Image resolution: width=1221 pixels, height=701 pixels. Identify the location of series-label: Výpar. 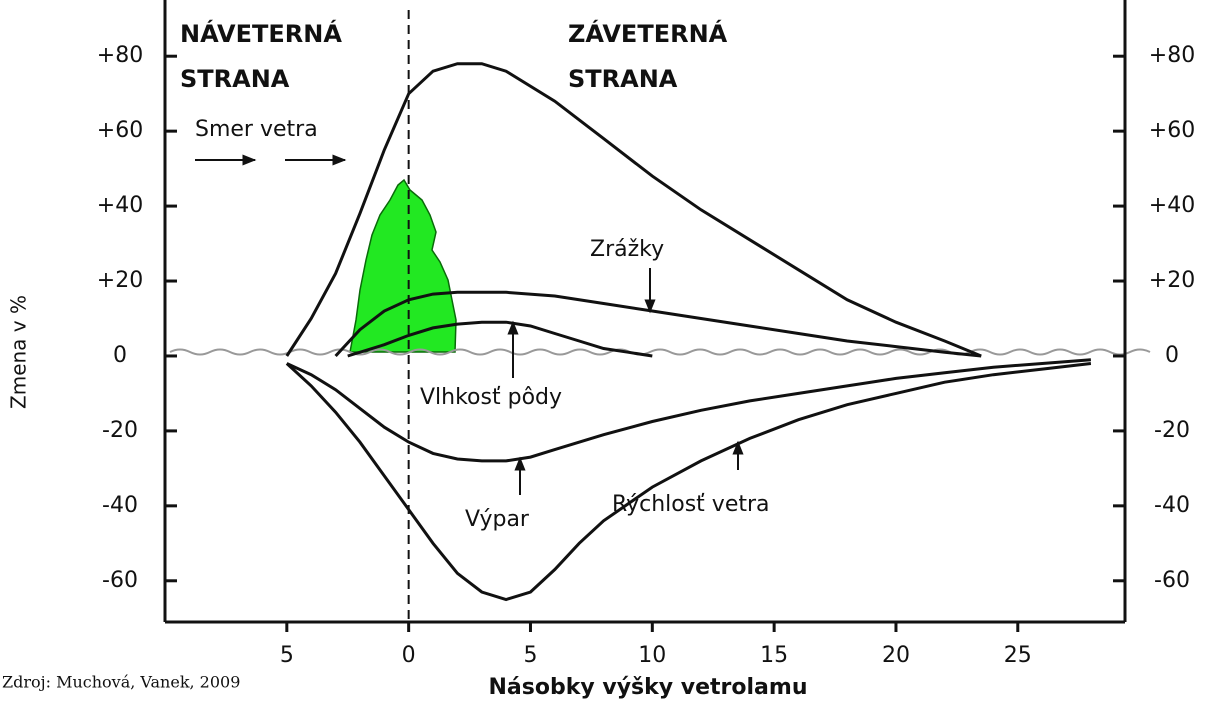
(497, 519).